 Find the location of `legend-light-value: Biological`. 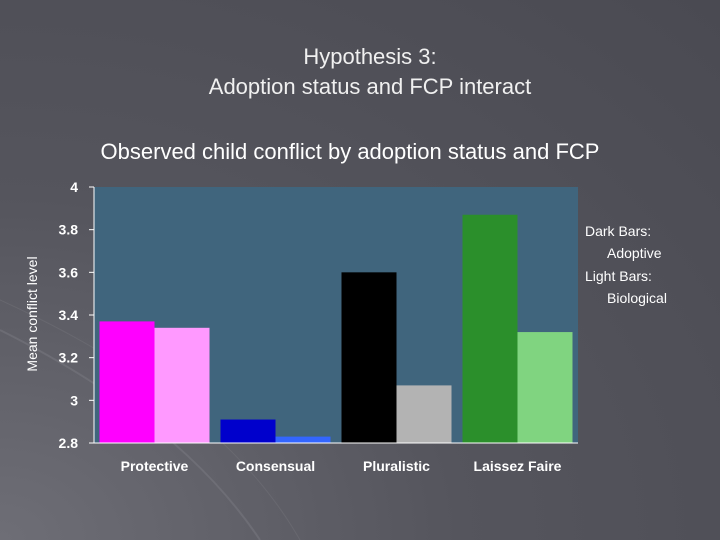

legend-light-value: Biological is located at coordinates (637, 298).